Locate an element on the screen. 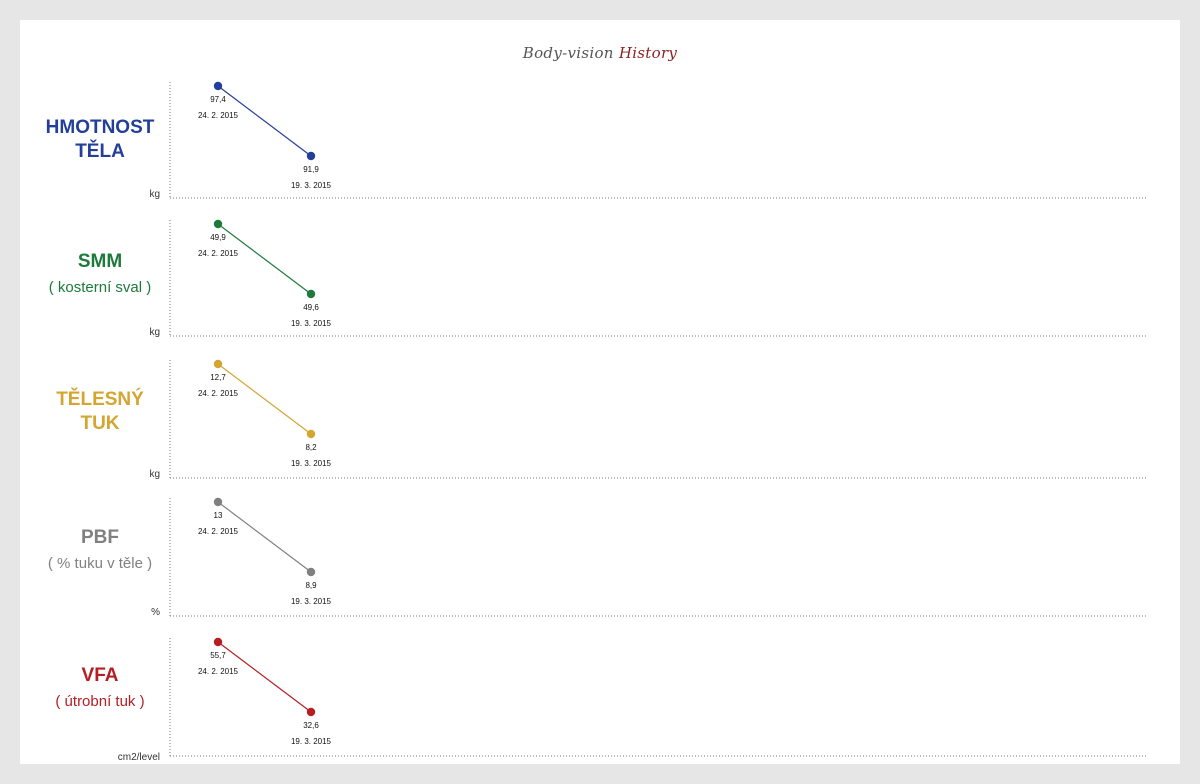 The width and height of the screenshot is (1200, 784). section-subtitle-smm: ( kosterní sval ) is located at coordinates (100, 287).